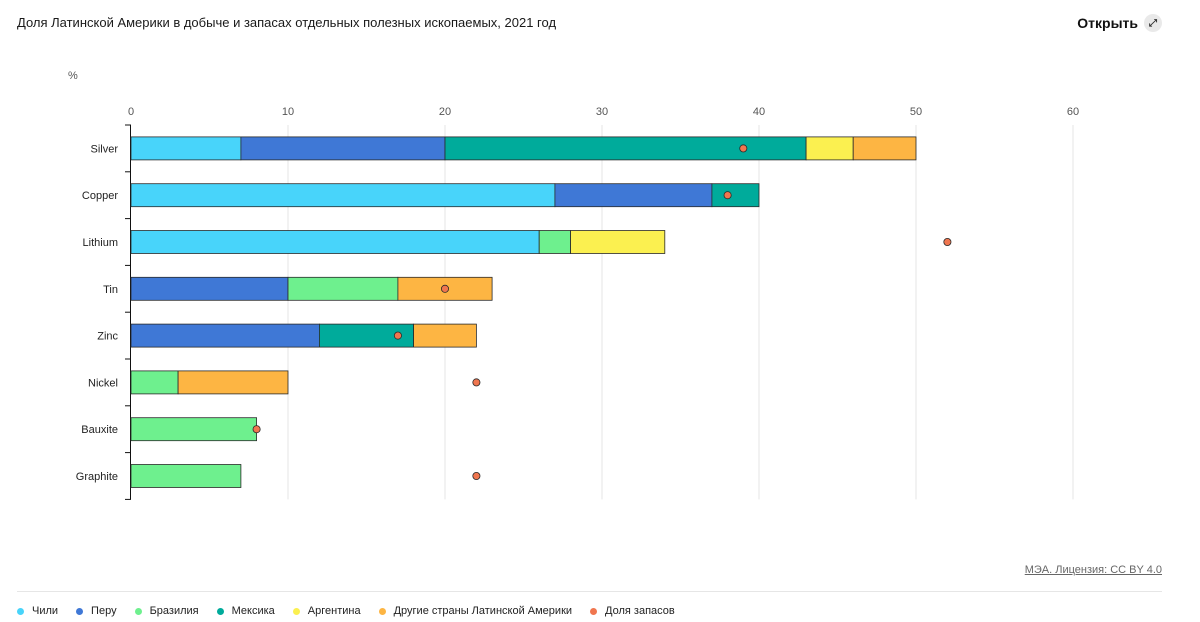 The width and height of the screenshot is (1200, 622). I want to click on x-axis-unit-label: %, so click(73, 76).